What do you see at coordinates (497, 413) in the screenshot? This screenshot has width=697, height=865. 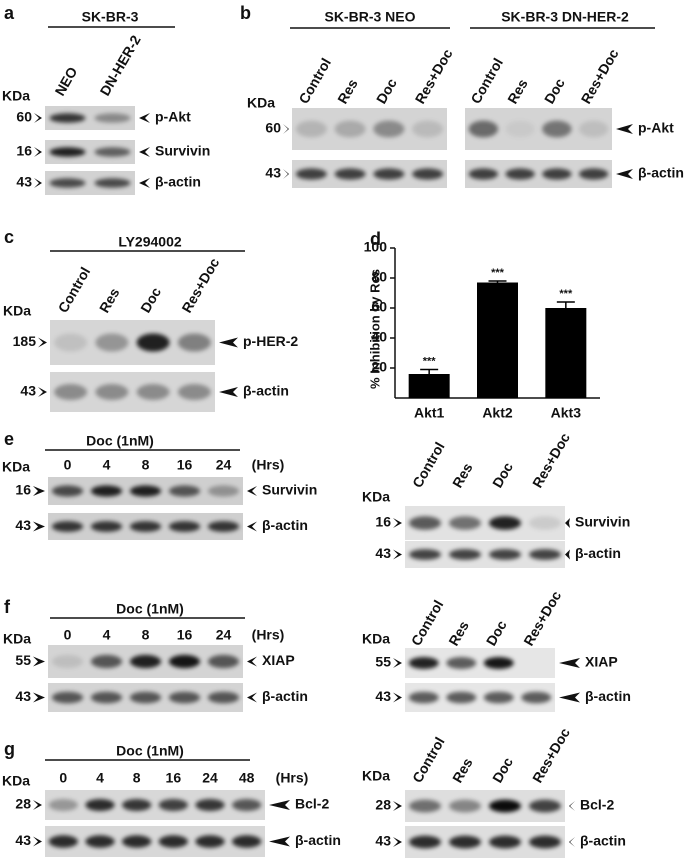 I see `x-tick-label: Akt2` at bounding box center [497, 413].